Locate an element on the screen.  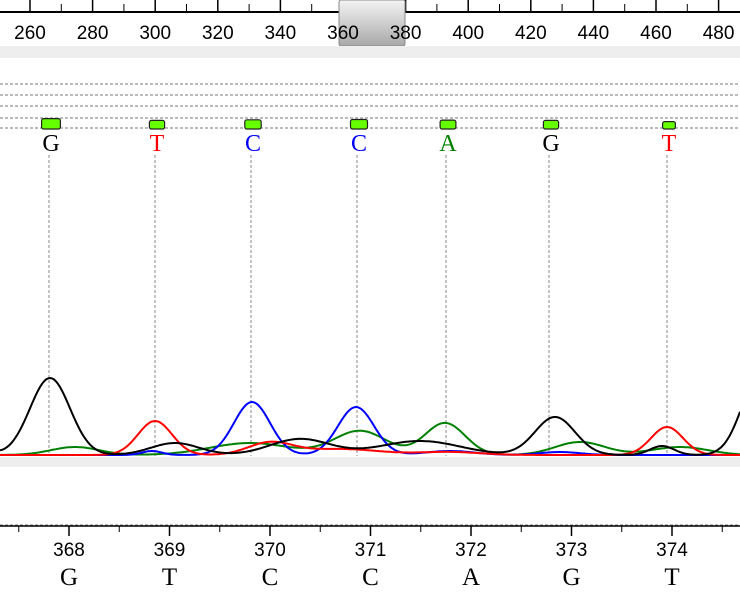
top-tick-label: 260 is located at coordinates (30, 33).